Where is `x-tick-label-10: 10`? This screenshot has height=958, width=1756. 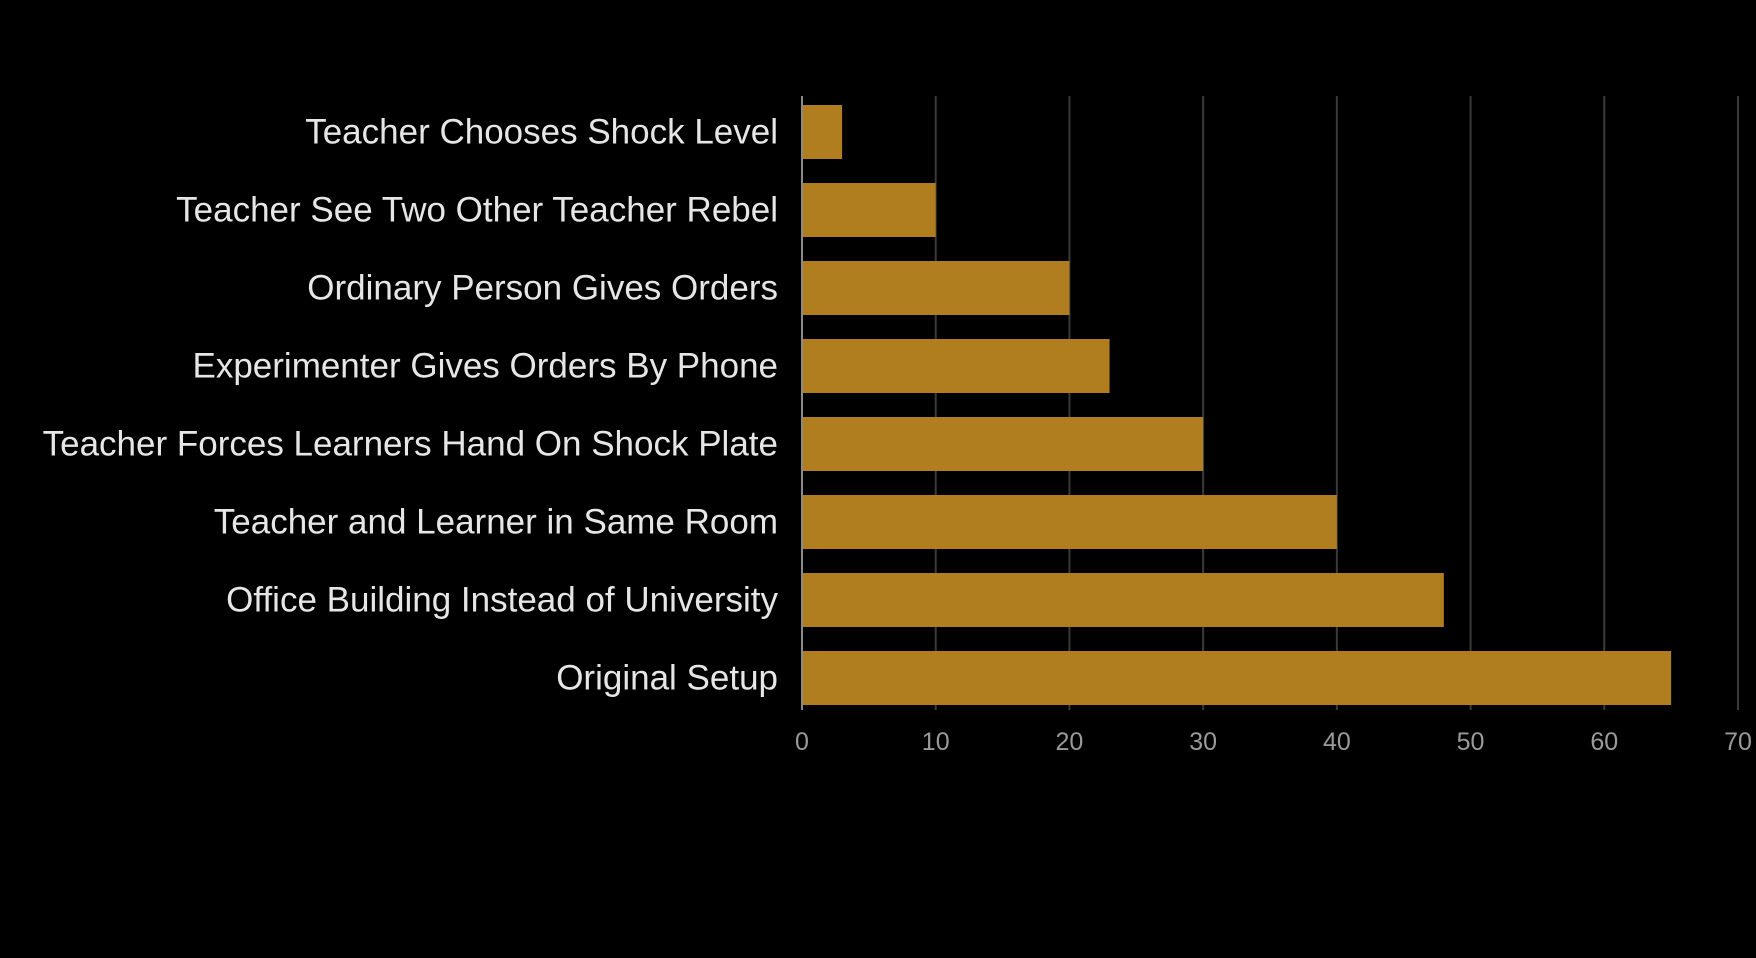 x-tick-label-10: 10 is located at coordinates (936, 742).